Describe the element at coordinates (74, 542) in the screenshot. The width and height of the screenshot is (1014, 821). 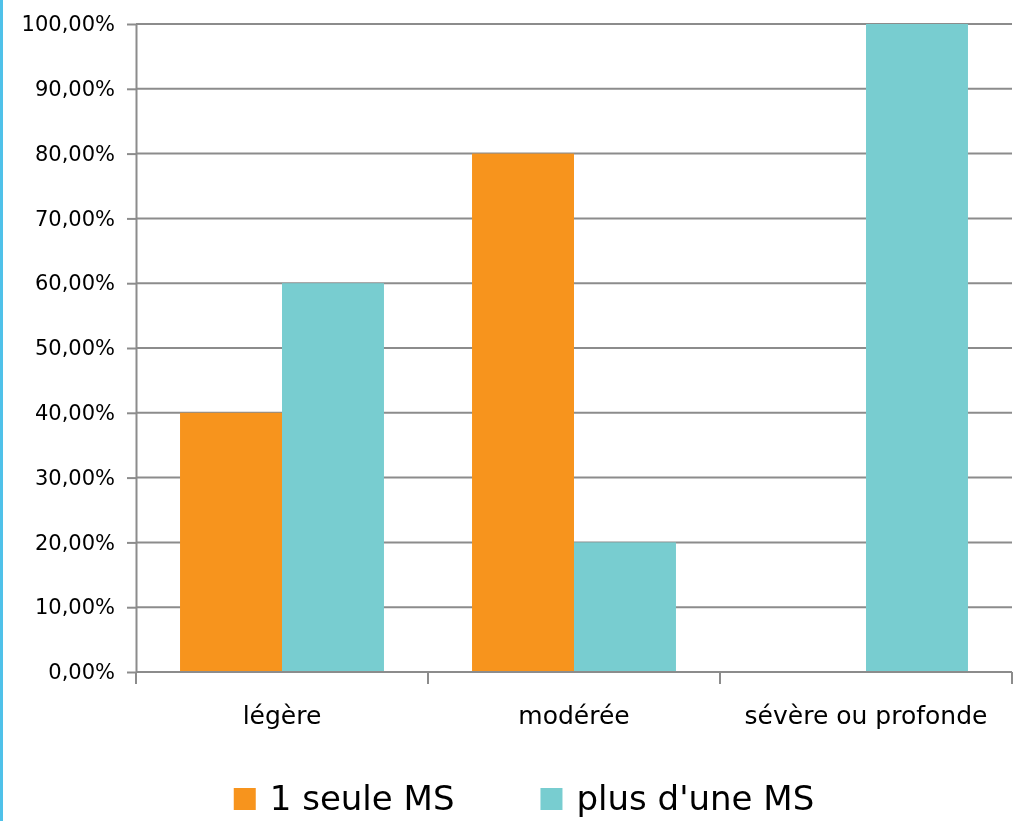
I see `y-tick-label: 20,00%` at that location.